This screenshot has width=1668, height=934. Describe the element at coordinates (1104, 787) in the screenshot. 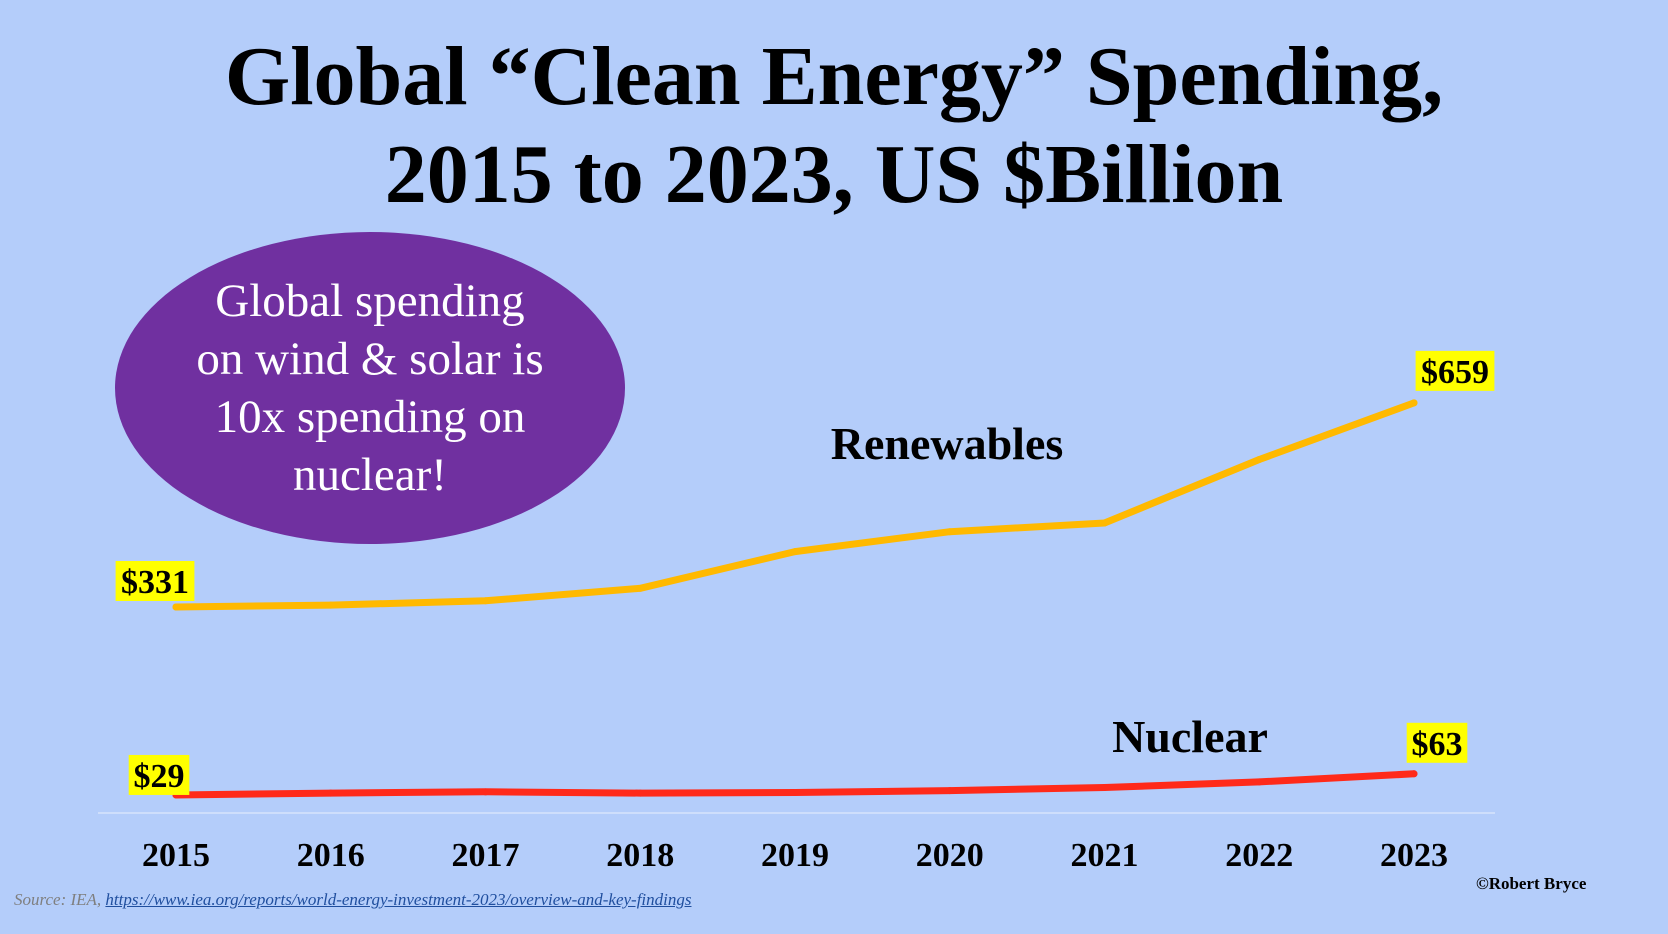

I see `nuclear-point-2021` at that location.